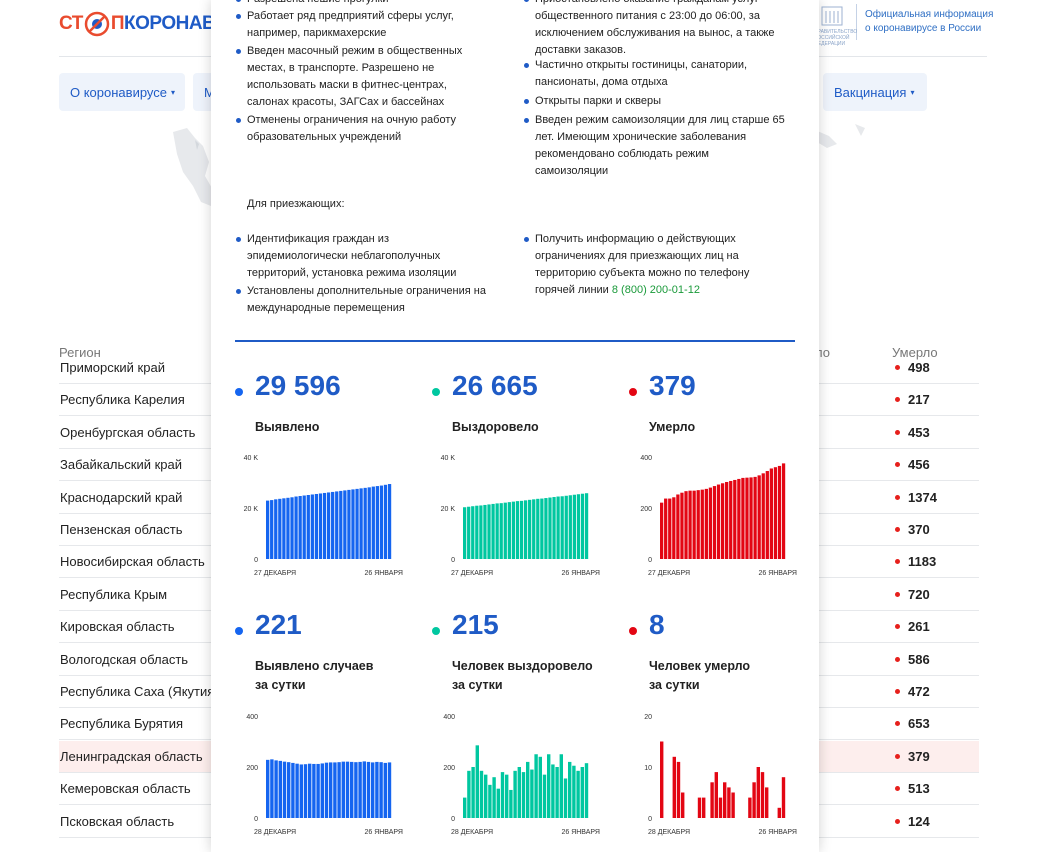  I want to click on restriction-text: Разрешена пешие прогулки, so click(318, 2).